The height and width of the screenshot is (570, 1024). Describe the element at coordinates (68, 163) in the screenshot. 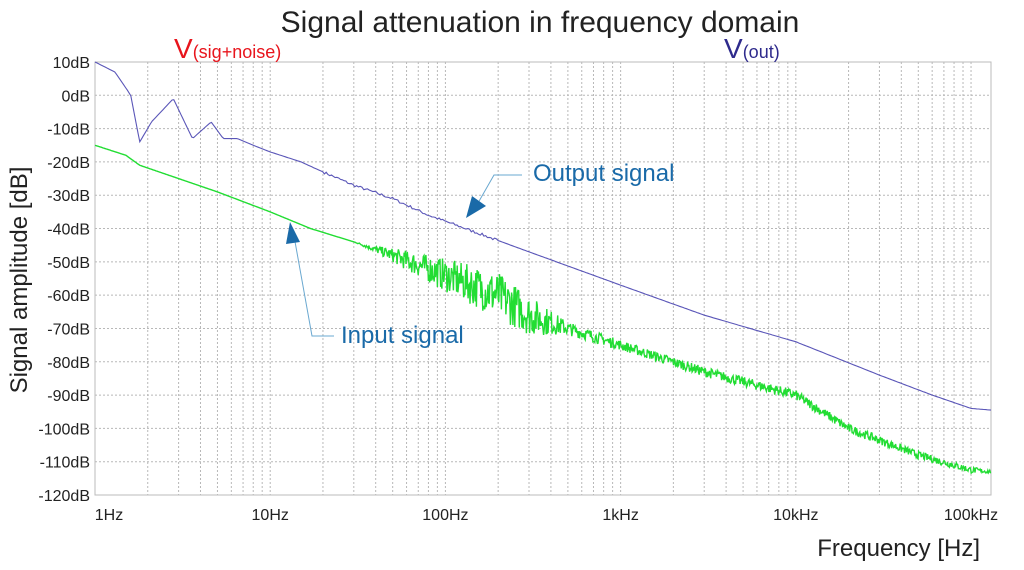

I see `y-tick-label: -20dB` at that location.